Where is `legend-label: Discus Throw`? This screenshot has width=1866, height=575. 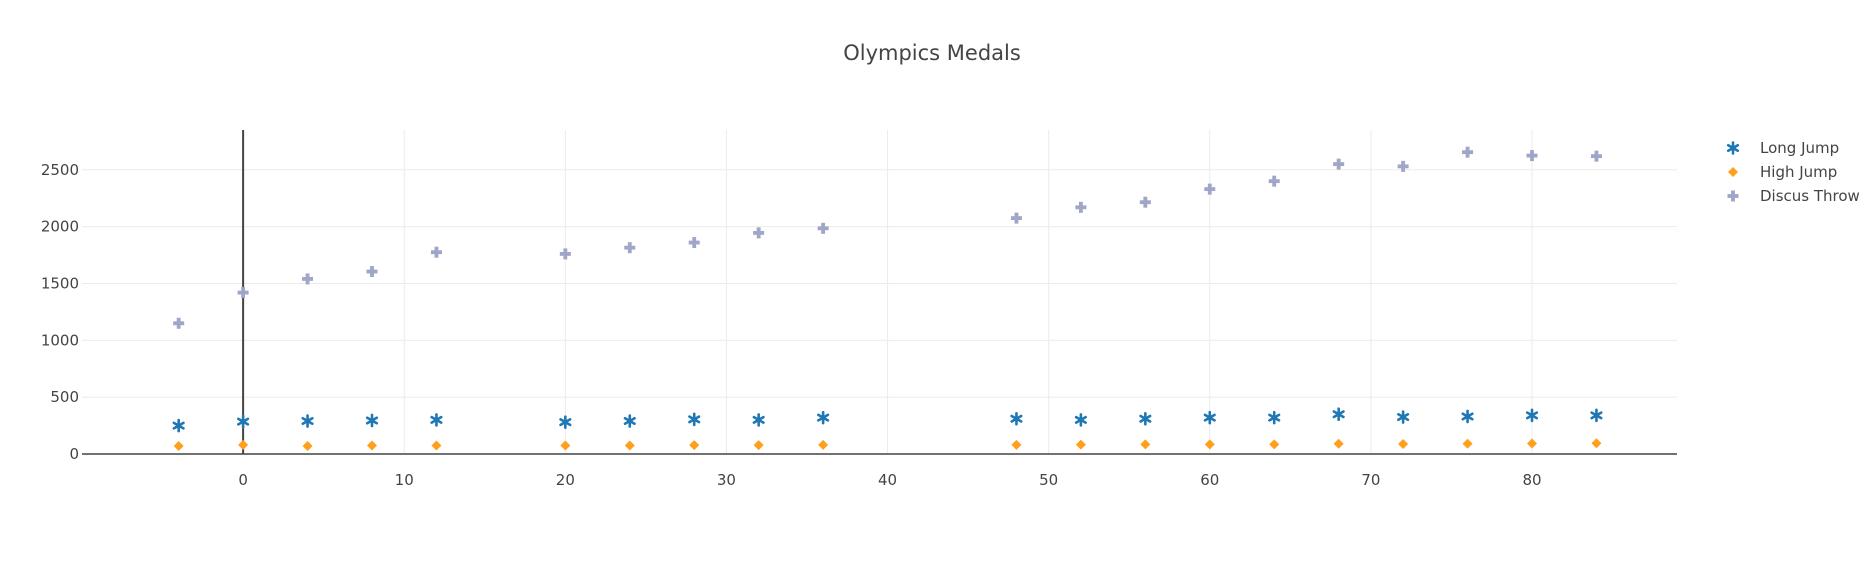 legend-label: Discus Throw is located at coordinates (1810, 196).